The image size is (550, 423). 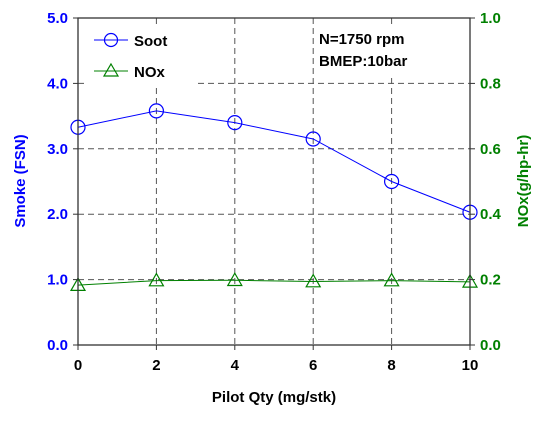 I want to click on y-tick-label: 2.0, so click(x=57, y=214).